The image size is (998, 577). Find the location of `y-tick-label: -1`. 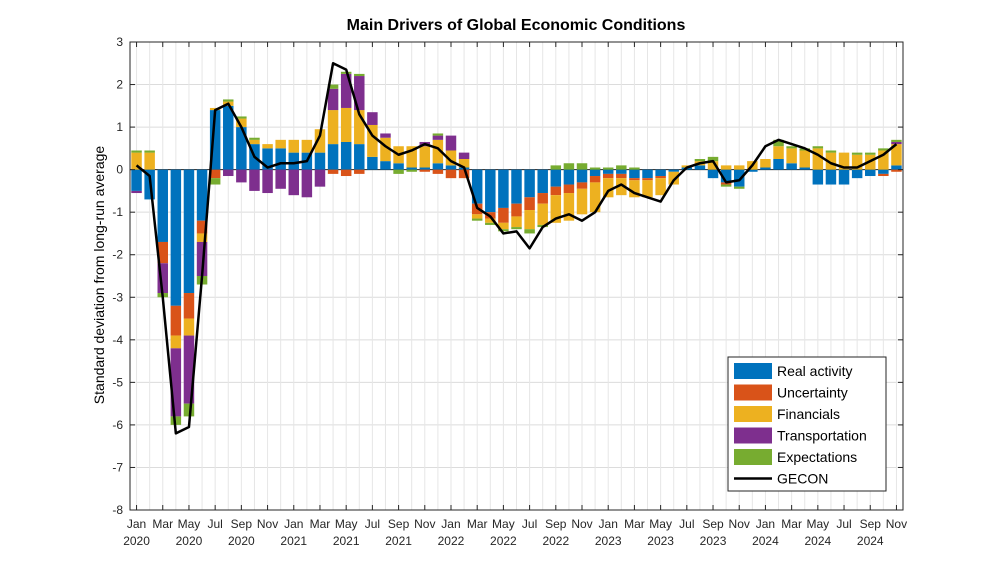

y-tick-label: -1 is located at coordinates (117, 212).